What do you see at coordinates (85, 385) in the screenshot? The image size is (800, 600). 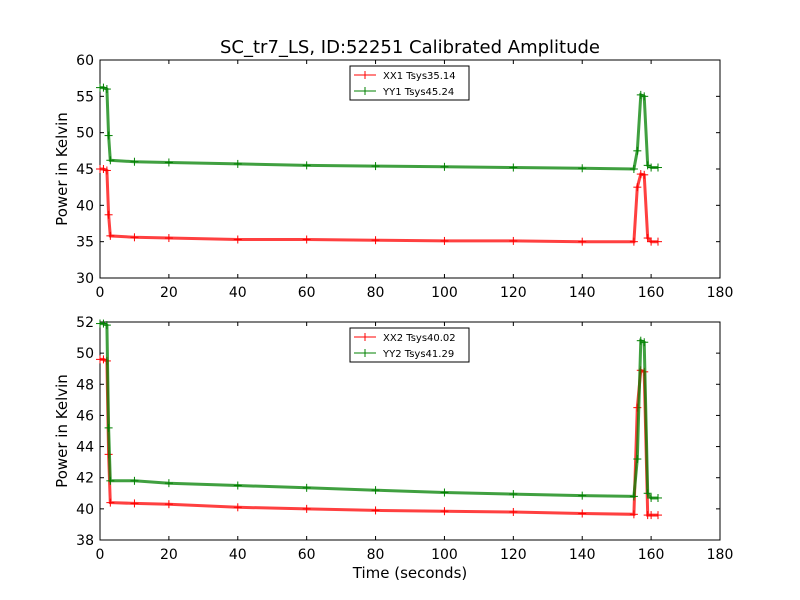 I see `y-tick-label: 48` at bounding box center [85, 385].